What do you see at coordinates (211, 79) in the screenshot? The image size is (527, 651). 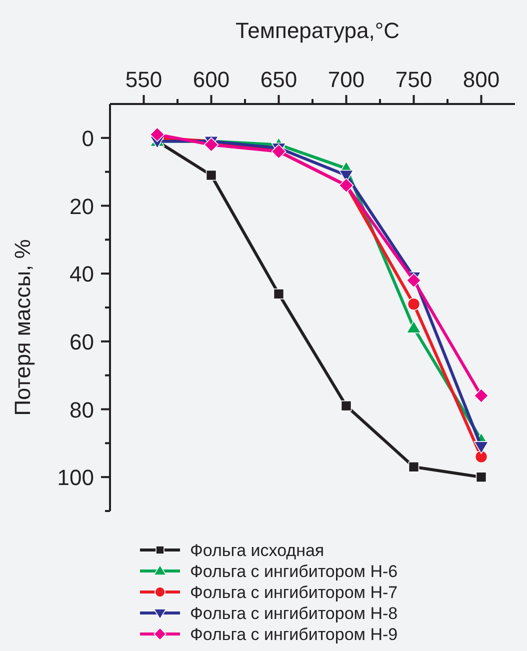 I see `x-tick-label: 600` at bounding box center [211, 79].